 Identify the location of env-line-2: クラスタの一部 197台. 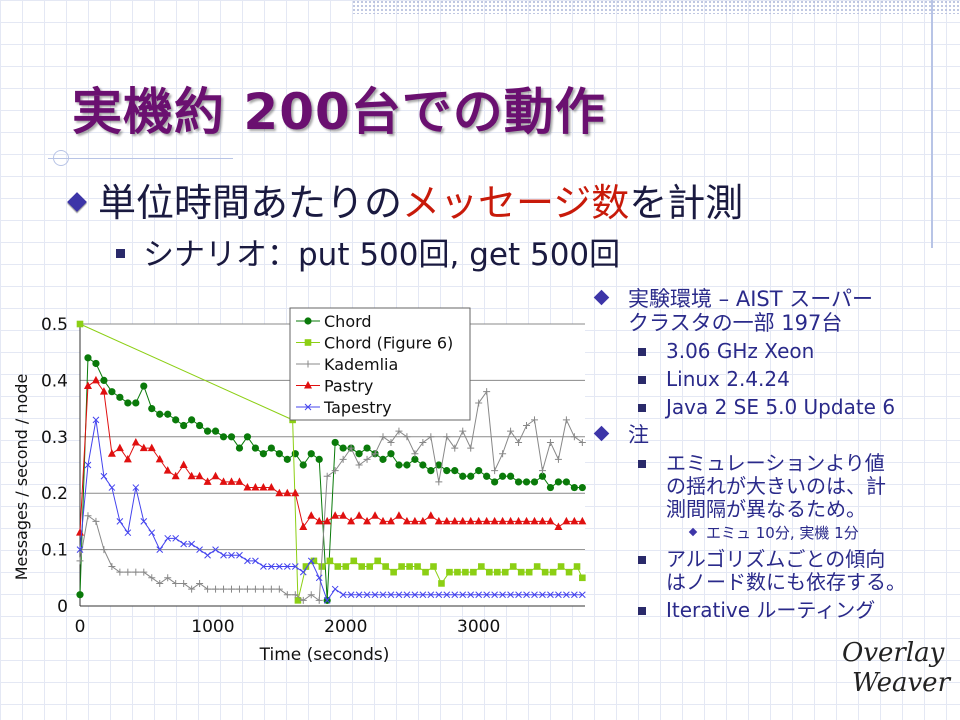
(735, 323).